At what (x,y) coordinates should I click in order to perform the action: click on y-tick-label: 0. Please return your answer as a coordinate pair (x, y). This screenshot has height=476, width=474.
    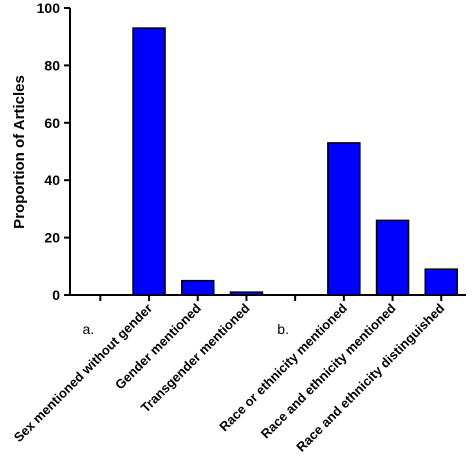
    Looking at the image, I should click on (56, 295).